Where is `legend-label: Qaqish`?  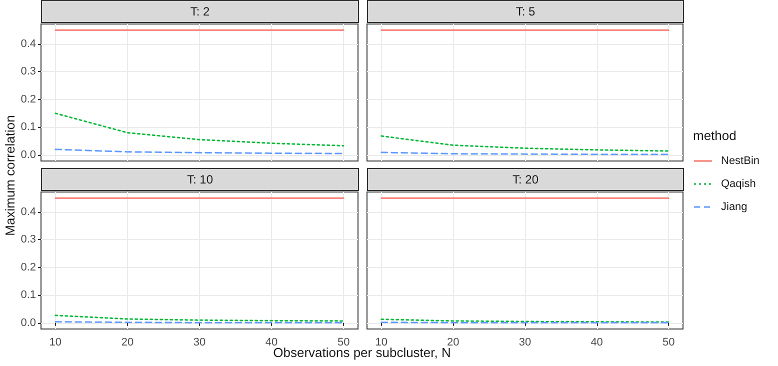
legend-label: Qaqish is located at coordinates (738, 184).